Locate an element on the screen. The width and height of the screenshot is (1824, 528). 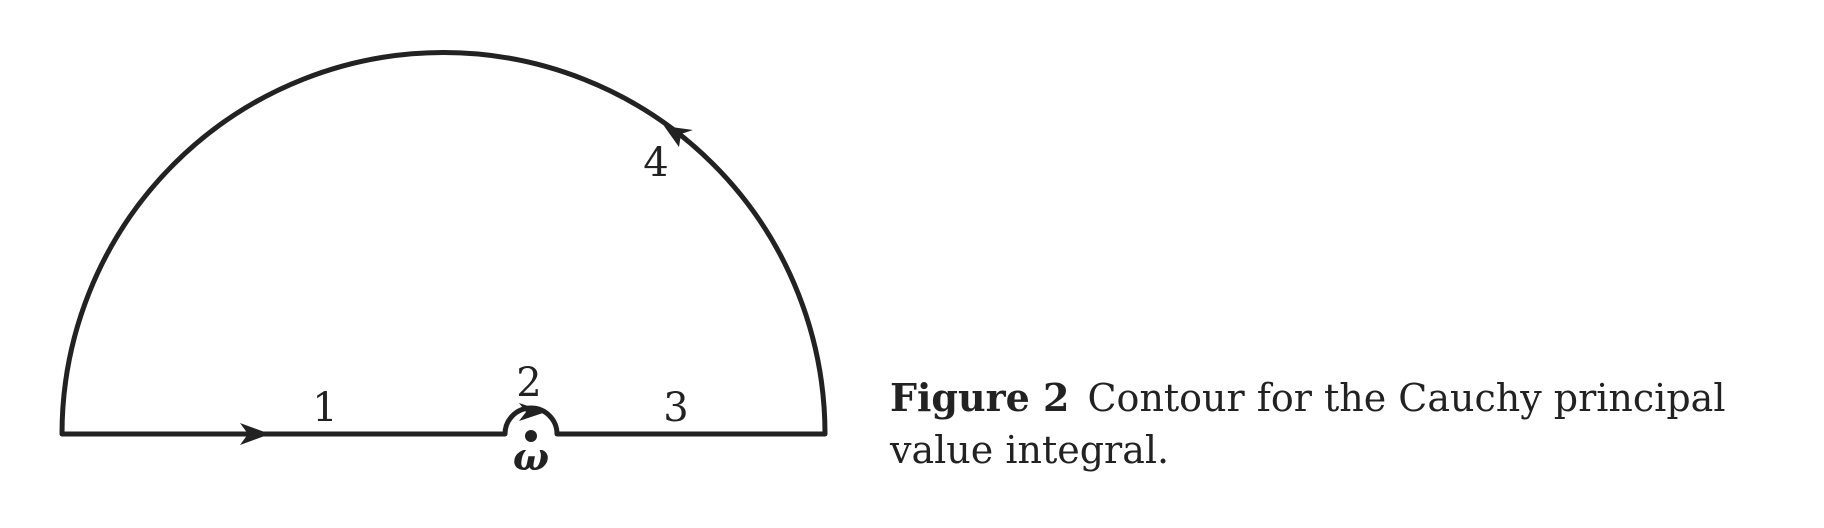
segment-2-label: 2 is located at coordinates (528, 383).